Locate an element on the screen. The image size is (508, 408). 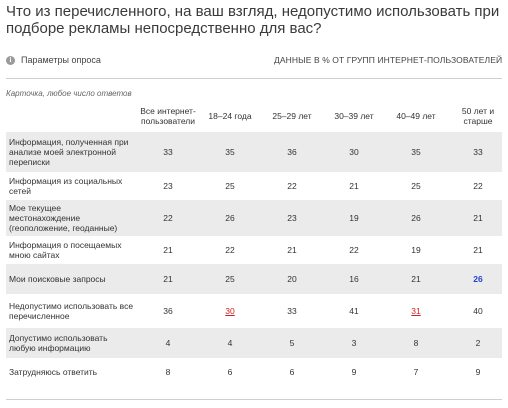
info-icon: i is located at coordinates (10, 60).